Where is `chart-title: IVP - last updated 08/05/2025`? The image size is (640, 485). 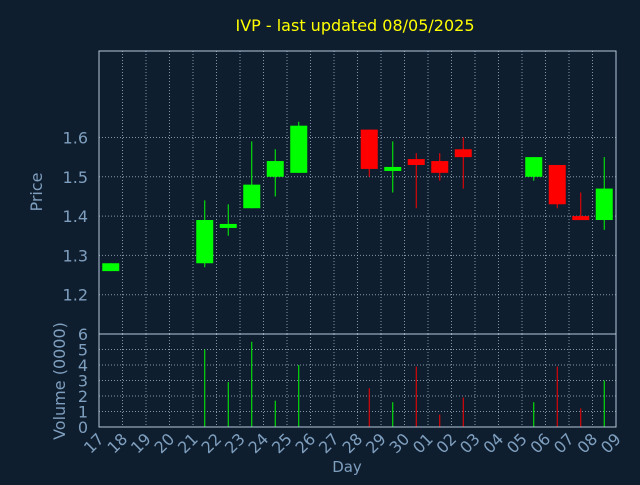 chart-title: IVP - last updated 08/05/2025 is located at coordinates (354, 25).